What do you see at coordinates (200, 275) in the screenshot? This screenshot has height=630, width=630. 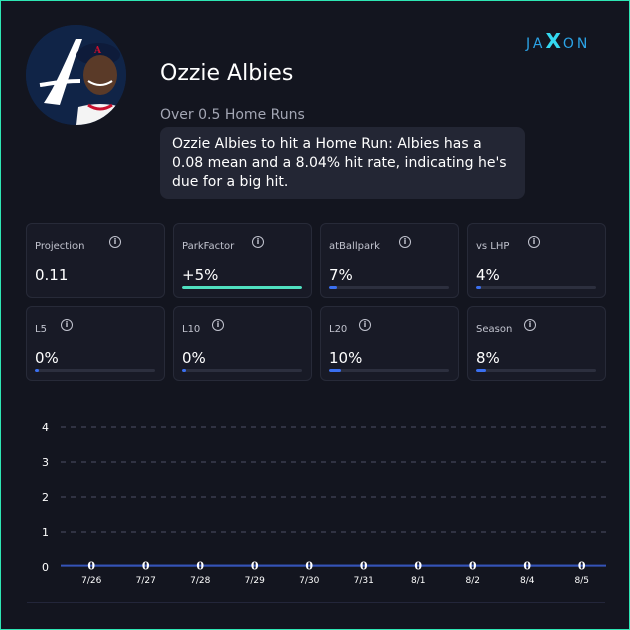 I see `stat-value: +5%` at bounding box center [200, 275].